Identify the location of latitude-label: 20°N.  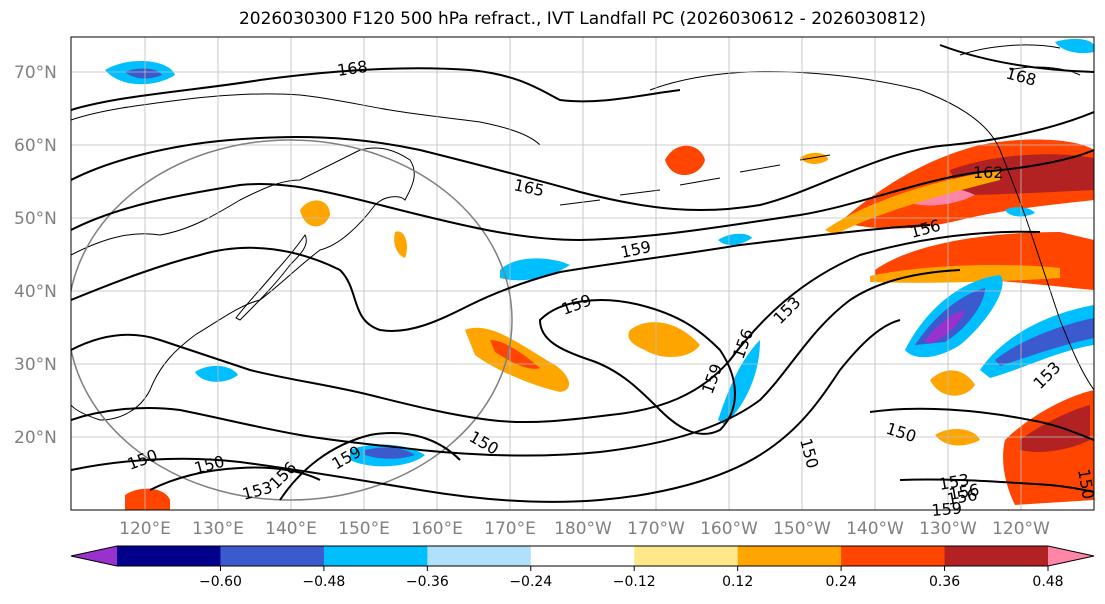
(35, 438).